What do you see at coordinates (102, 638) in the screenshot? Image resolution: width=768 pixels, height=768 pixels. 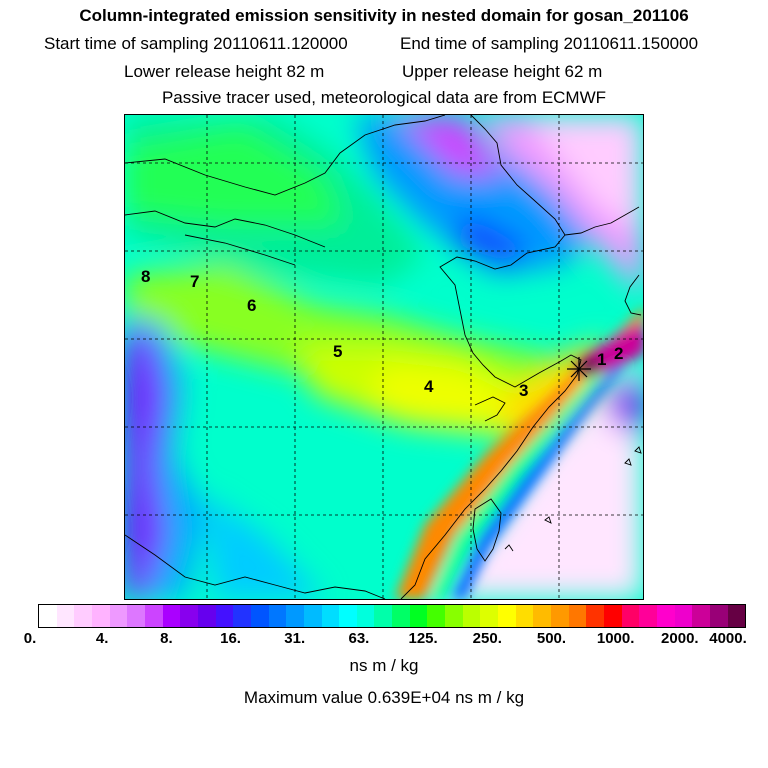 I see `color-scale-tick-label: 4.` at bounding box center [102, 638].